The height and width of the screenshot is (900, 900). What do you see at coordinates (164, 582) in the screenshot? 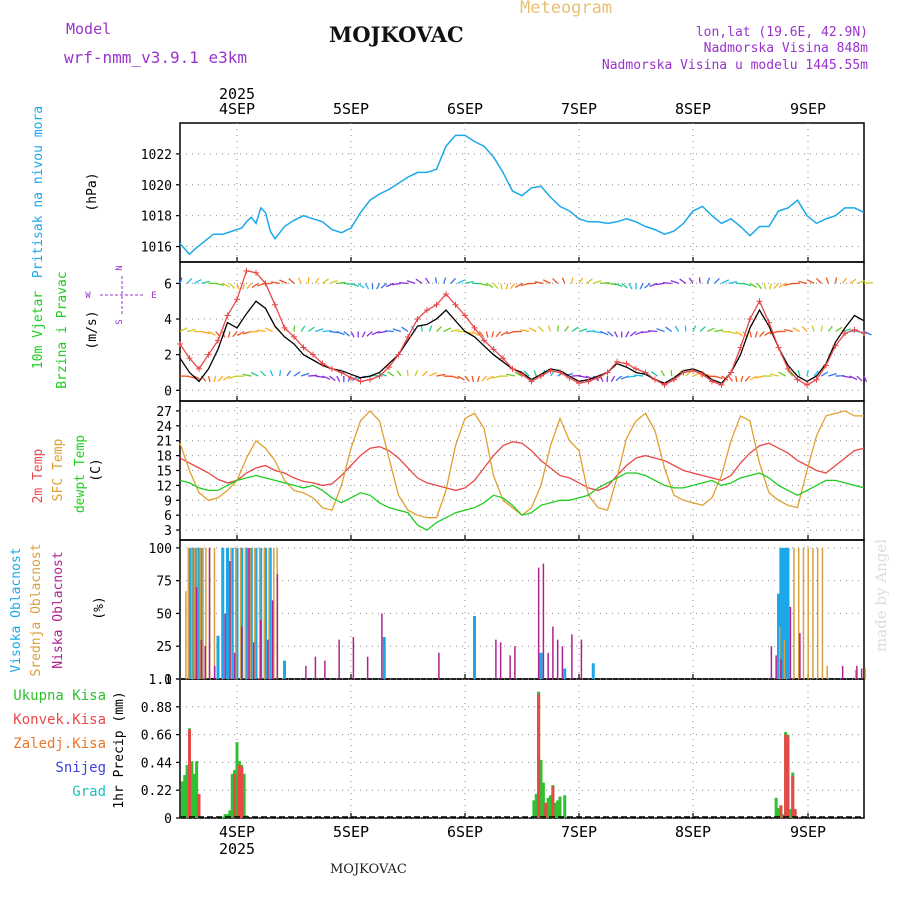
I see `y-tick-label: 75` at bounding box center [164, 582].